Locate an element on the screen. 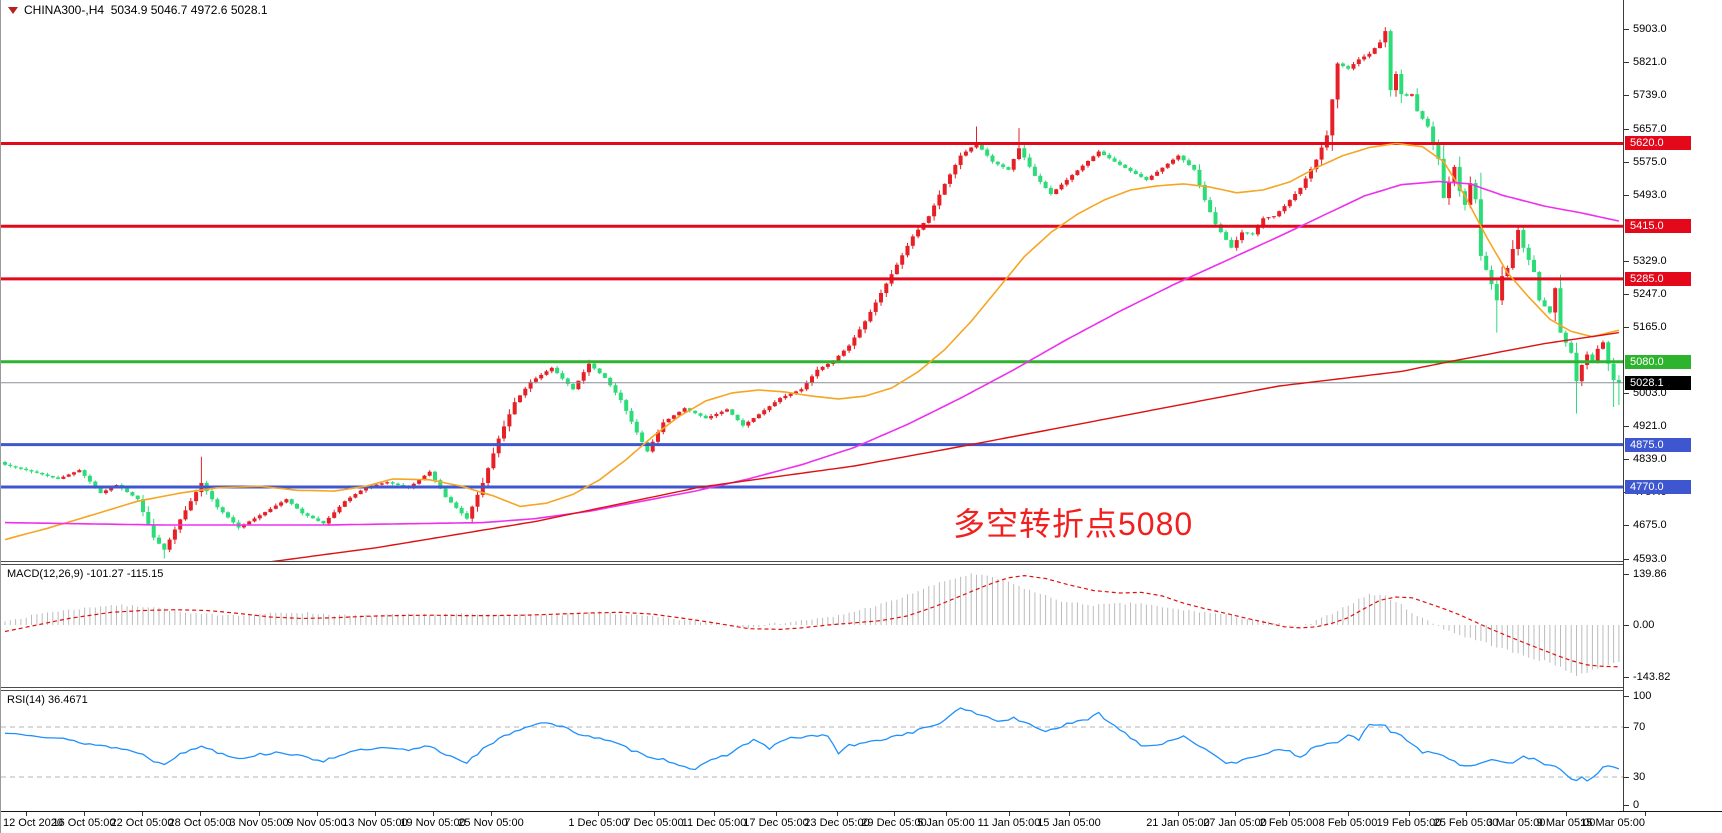  y-axis-label: 70 is located at coordinates (1639, 727).